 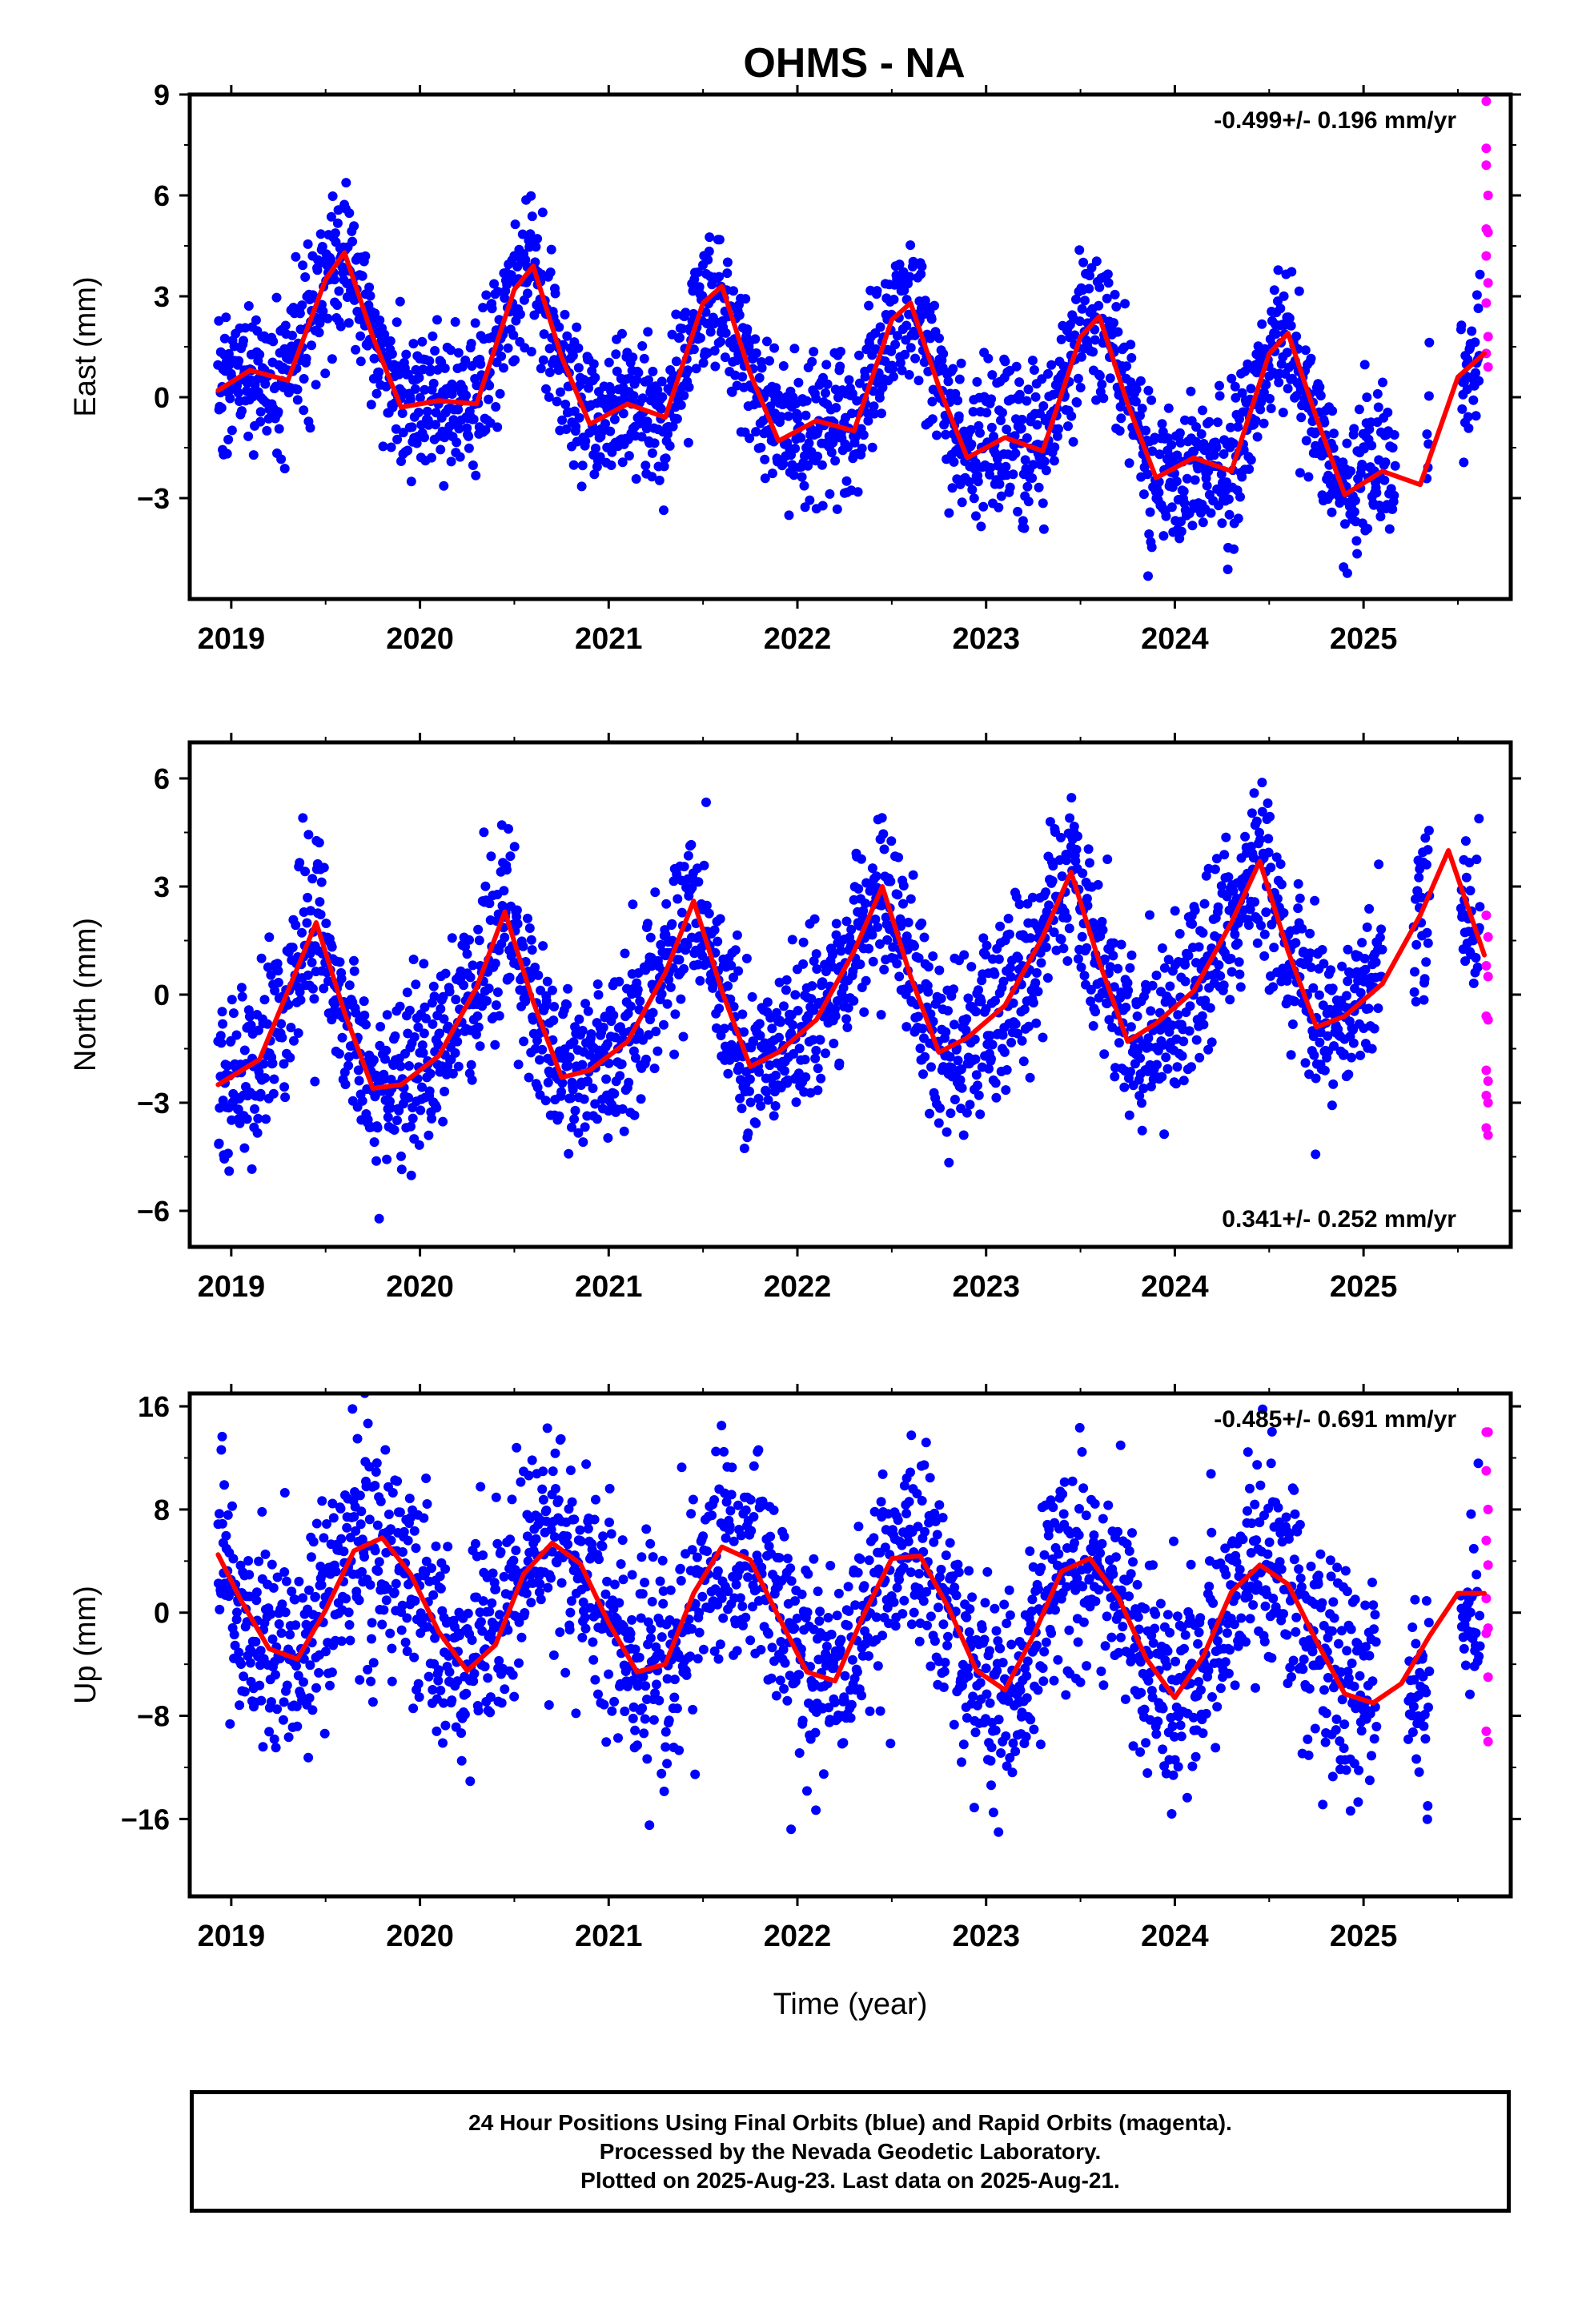 I want to click on rapid-point, so click(x=1488, y=937).